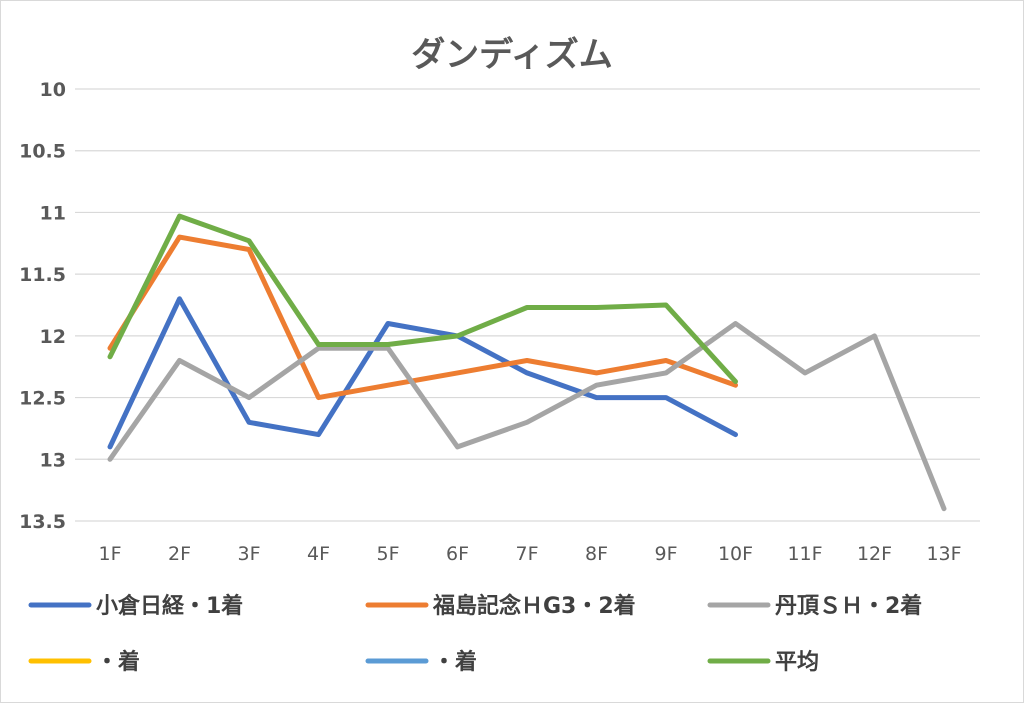 Image resolution: width=1024 pixels, height=703 pixels. Describe the element at coordinates (943, 554) in the screenshot. I see `x-tick-label: 13F` at that location.